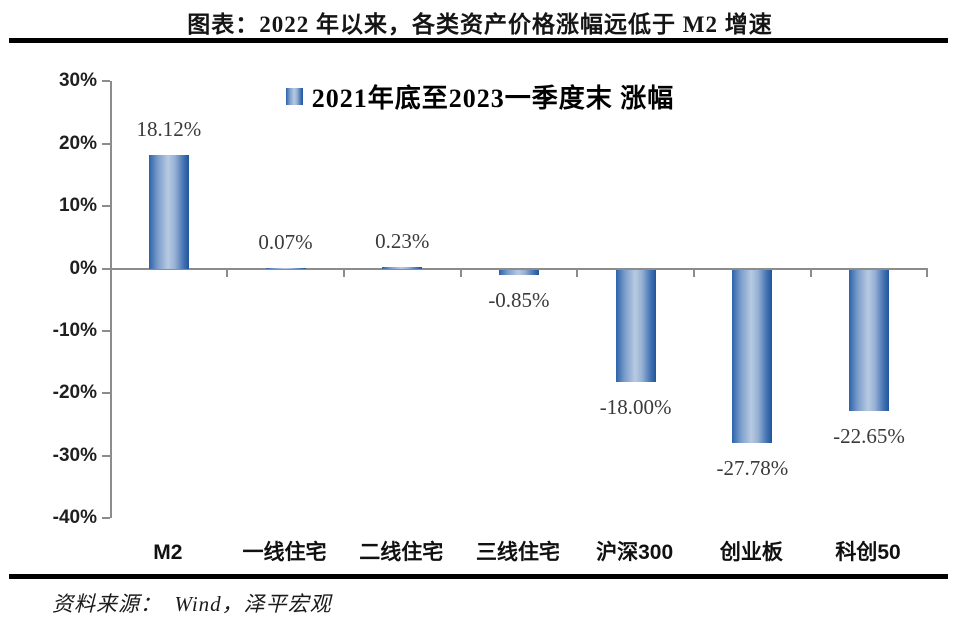 The width and height of the screenshot is (960, 626). I want to click on legend-label: 2021年底至2023一季度末 涨幅, so click(493, 98).